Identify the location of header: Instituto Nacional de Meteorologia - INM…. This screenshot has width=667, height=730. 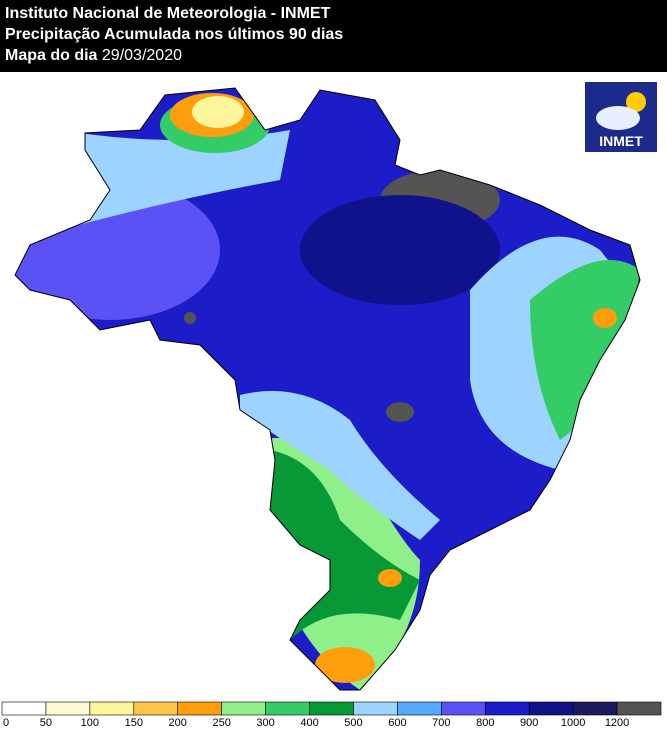
(333, 36).